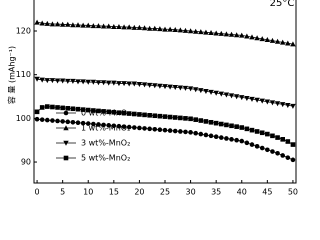 The image size is (320, 240). What do you see at coordinates (105, 113) in the screenshot?
I see `legend-label: 0 wt%-MnO₂` at bounding box center [105, 113].